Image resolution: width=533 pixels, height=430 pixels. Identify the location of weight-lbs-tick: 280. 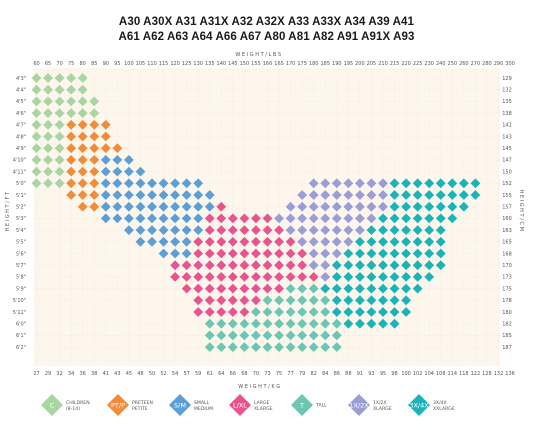
(487, 64).